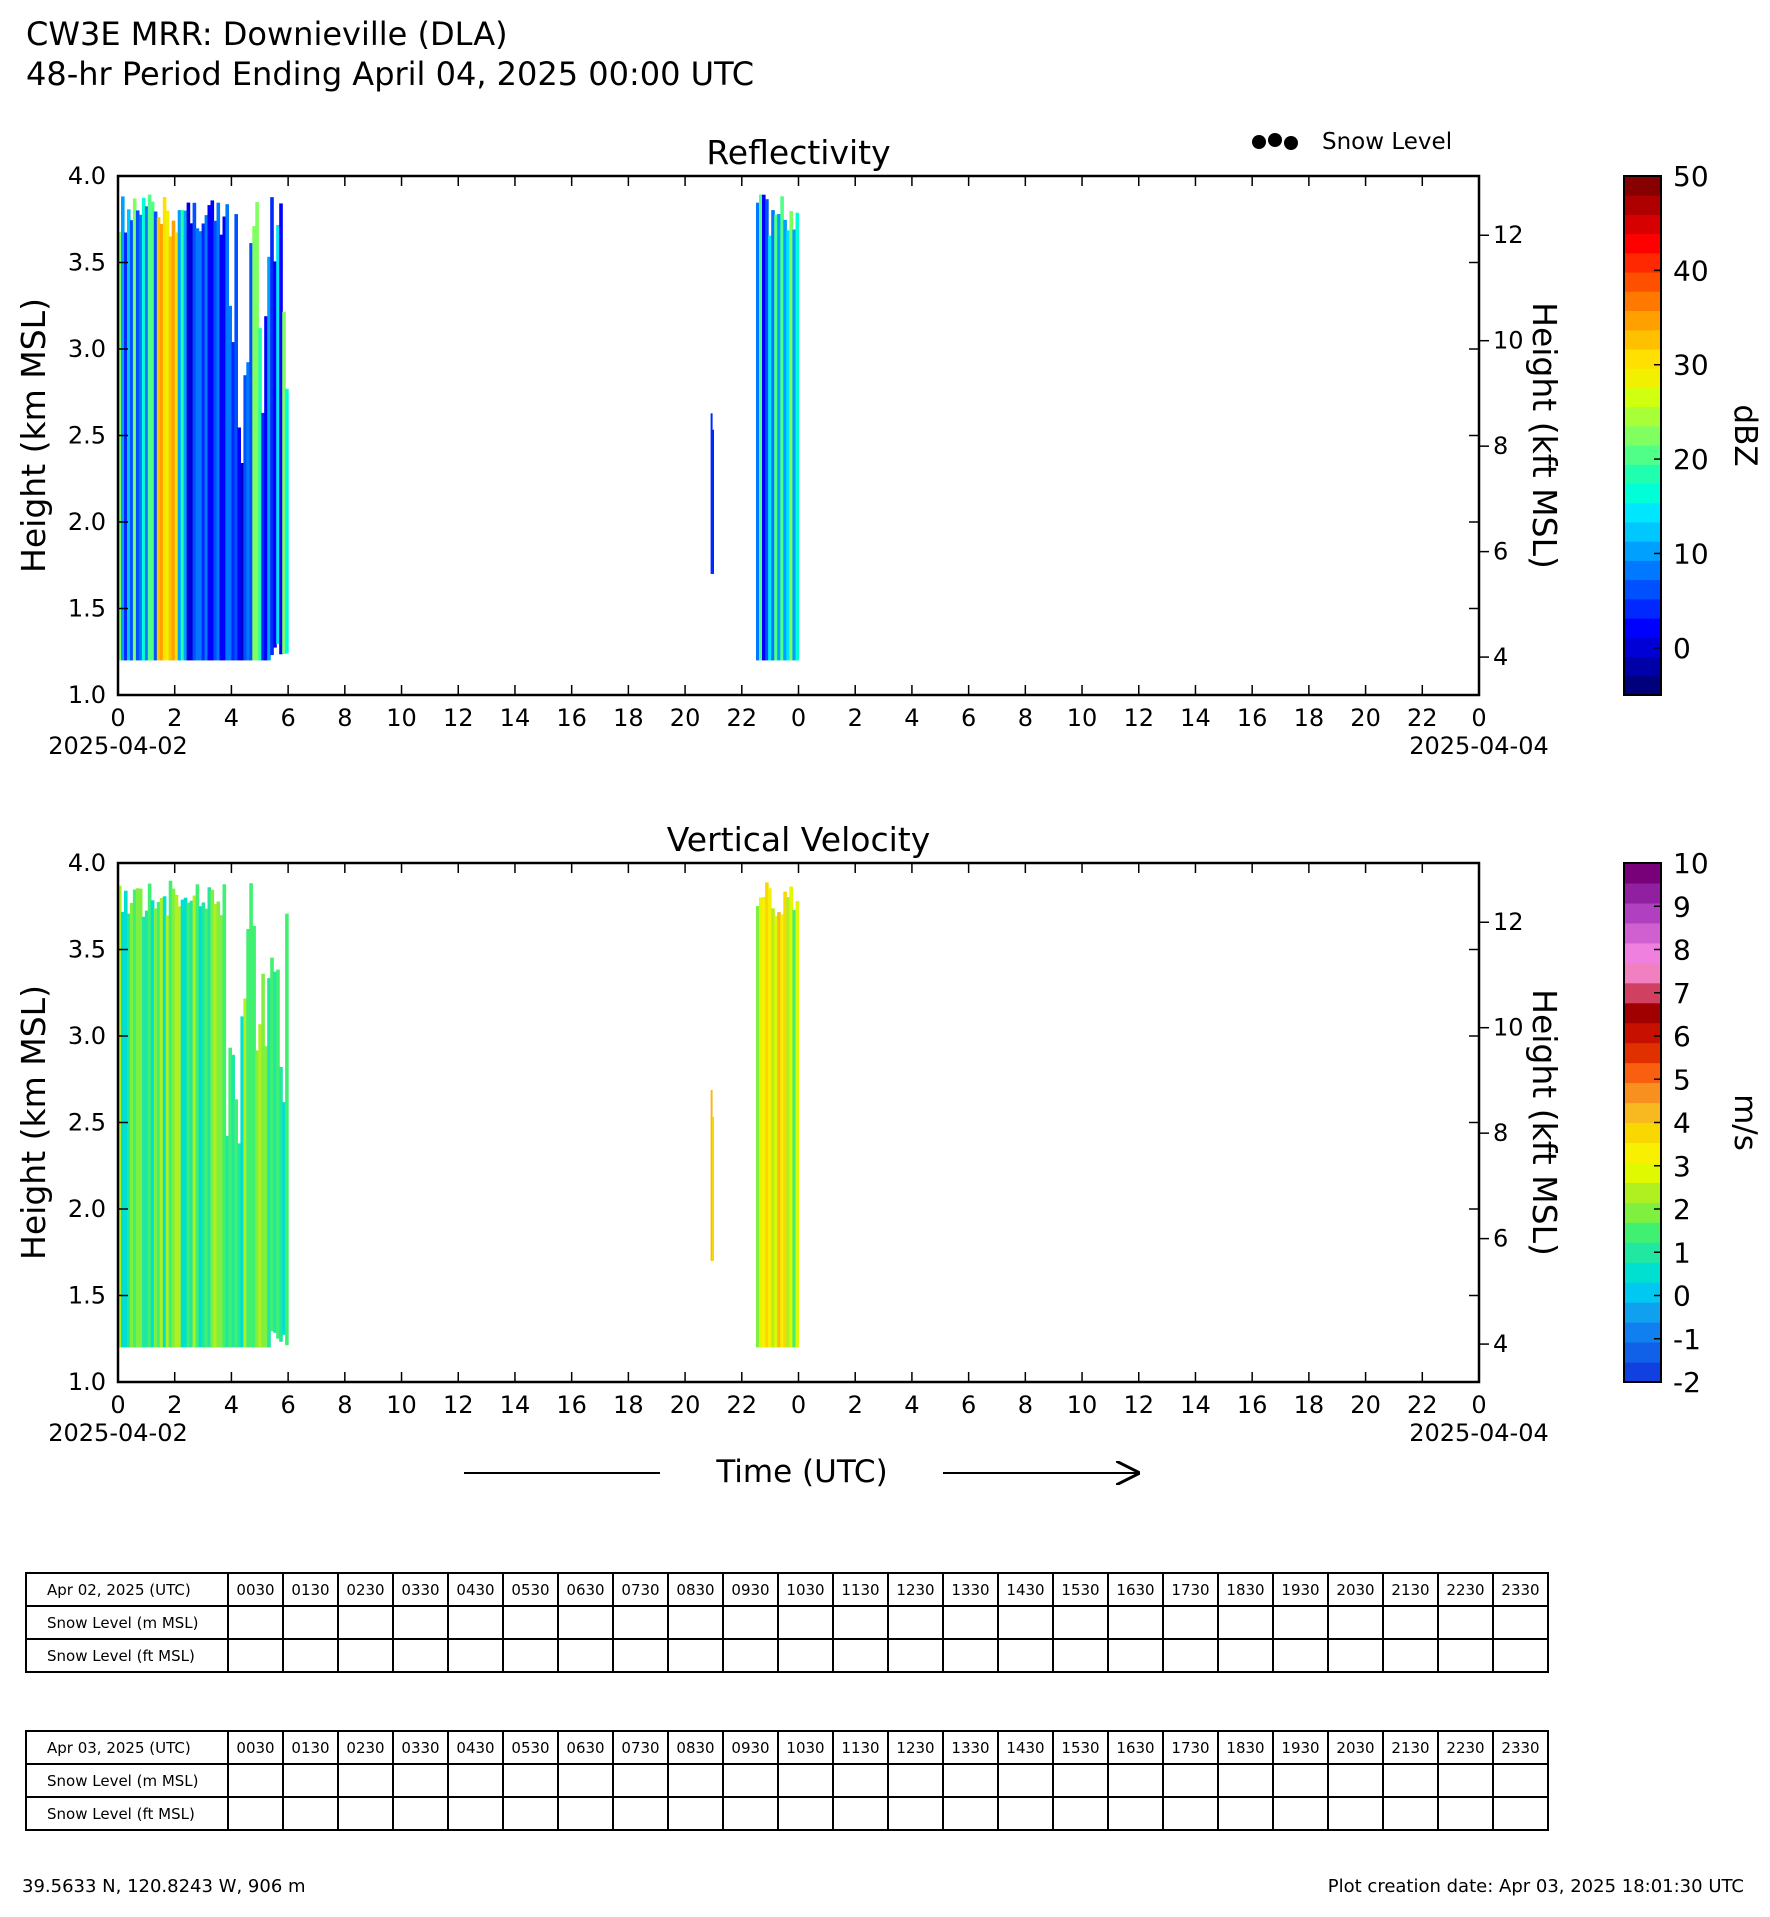  What do you see at coordinates (1500, 1239) in the screenshot?
I see `y-right-tick-label: 6` at bounding box center [1500, 1239].